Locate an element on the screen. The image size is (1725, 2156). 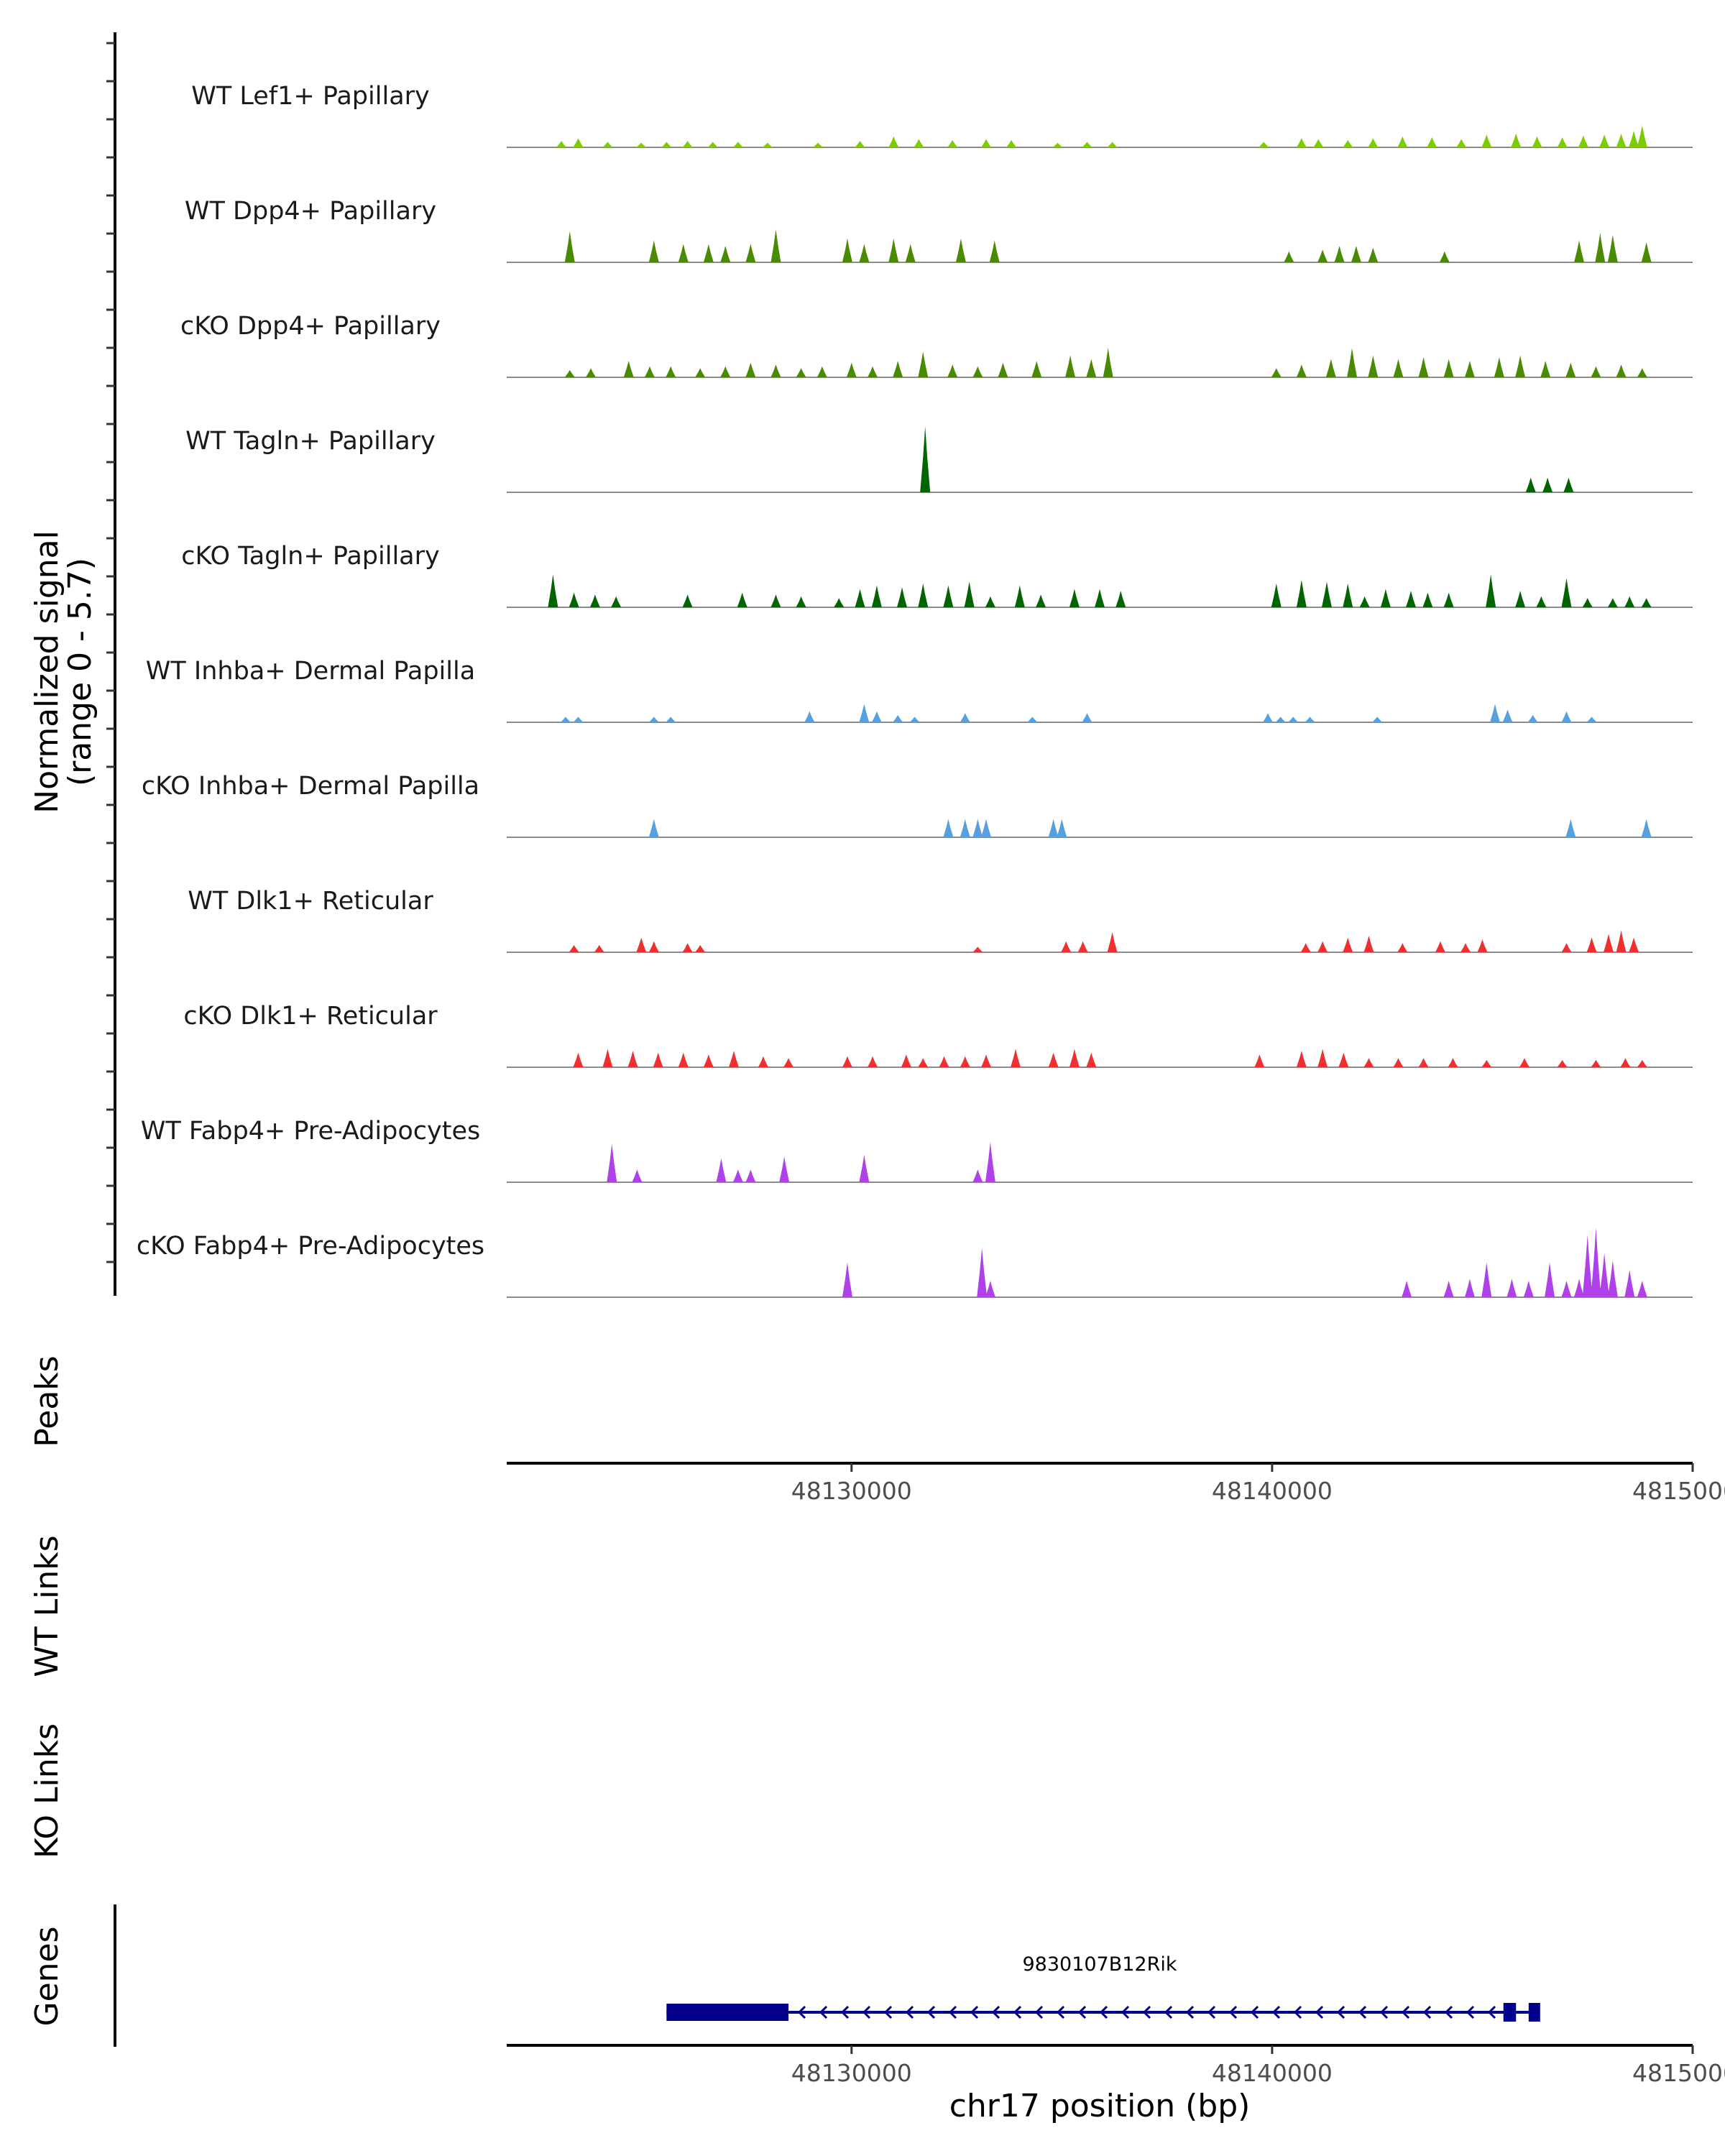
track-label: cKO Tagln+ Papillary is located at coordinates (310, 556).